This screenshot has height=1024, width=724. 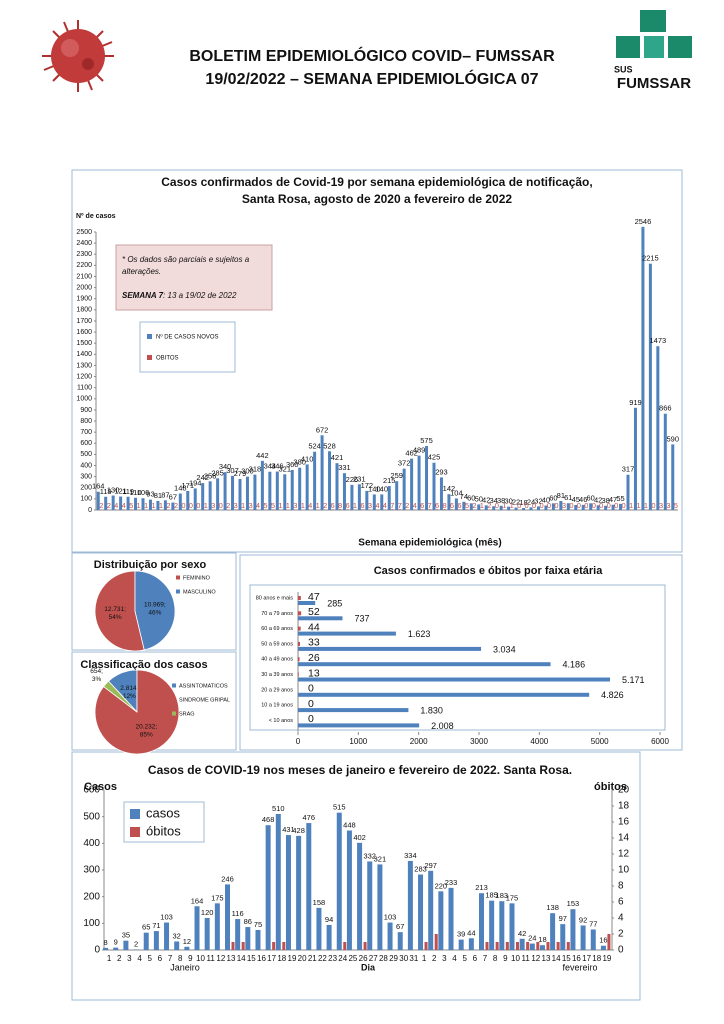 What do you see at coordinates (166, 917) in the screenshot?
I see `data-label: 103` at bounding box center [166, 917].